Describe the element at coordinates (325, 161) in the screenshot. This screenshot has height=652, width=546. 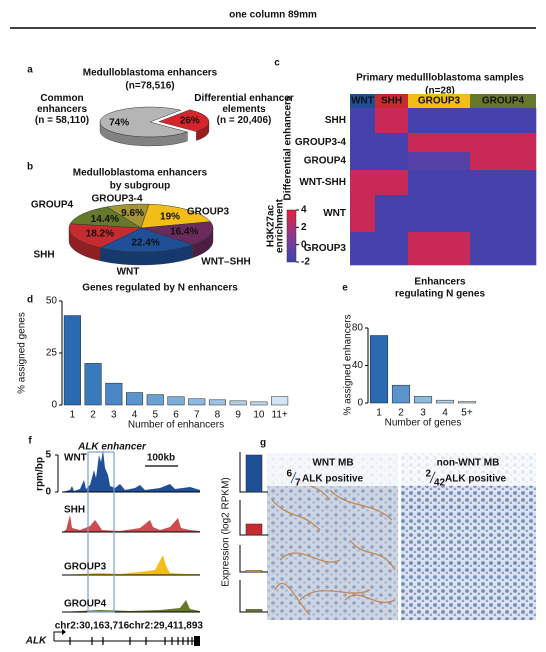
I see `row-group-label: GROUP4` at that location.